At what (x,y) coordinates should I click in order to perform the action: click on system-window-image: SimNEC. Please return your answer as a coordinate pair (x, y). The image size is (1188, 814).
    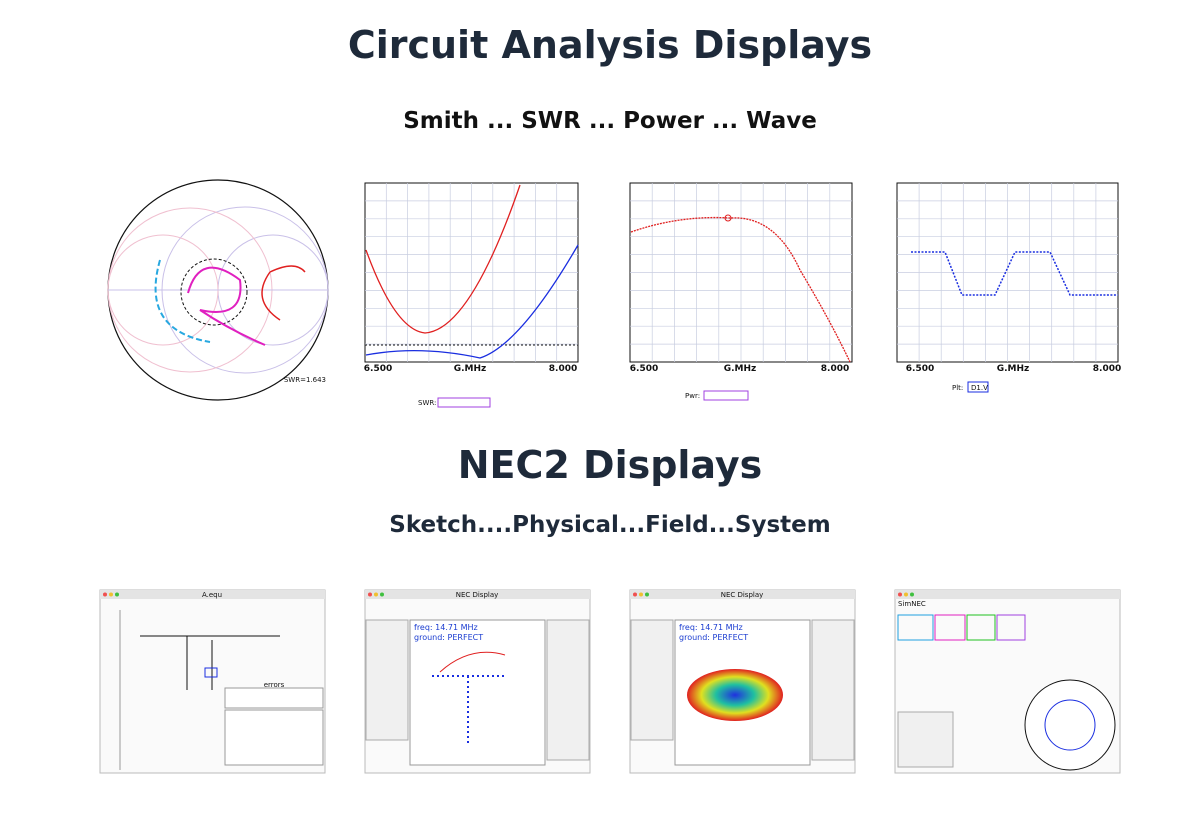
    Looking at the image, I should click on (1007, 681).